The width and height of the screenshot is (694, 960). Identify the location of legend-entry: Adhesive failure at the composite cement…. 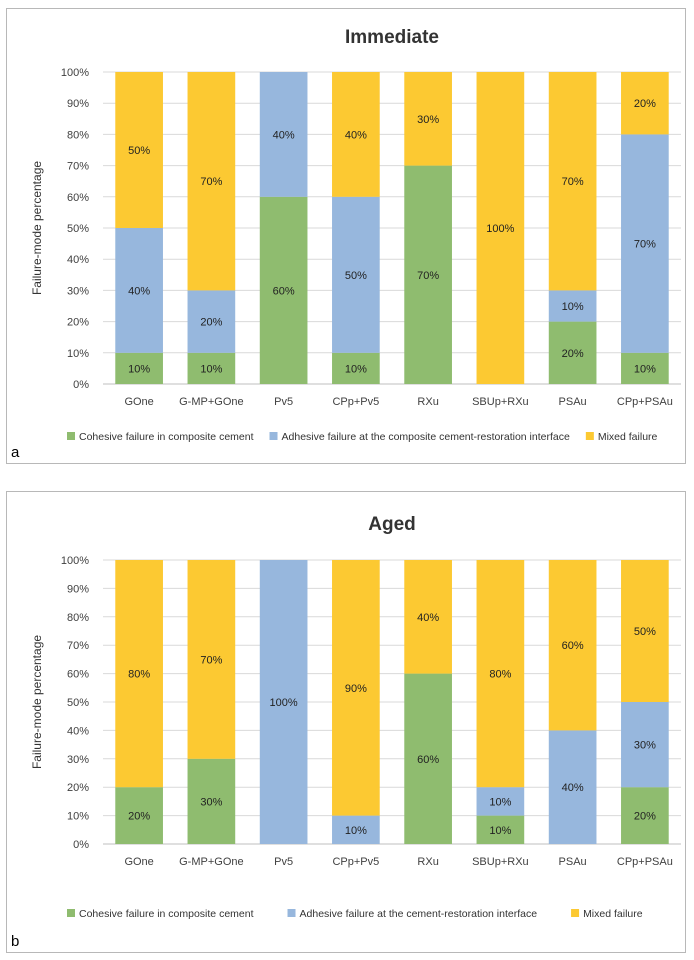
(426, 437).